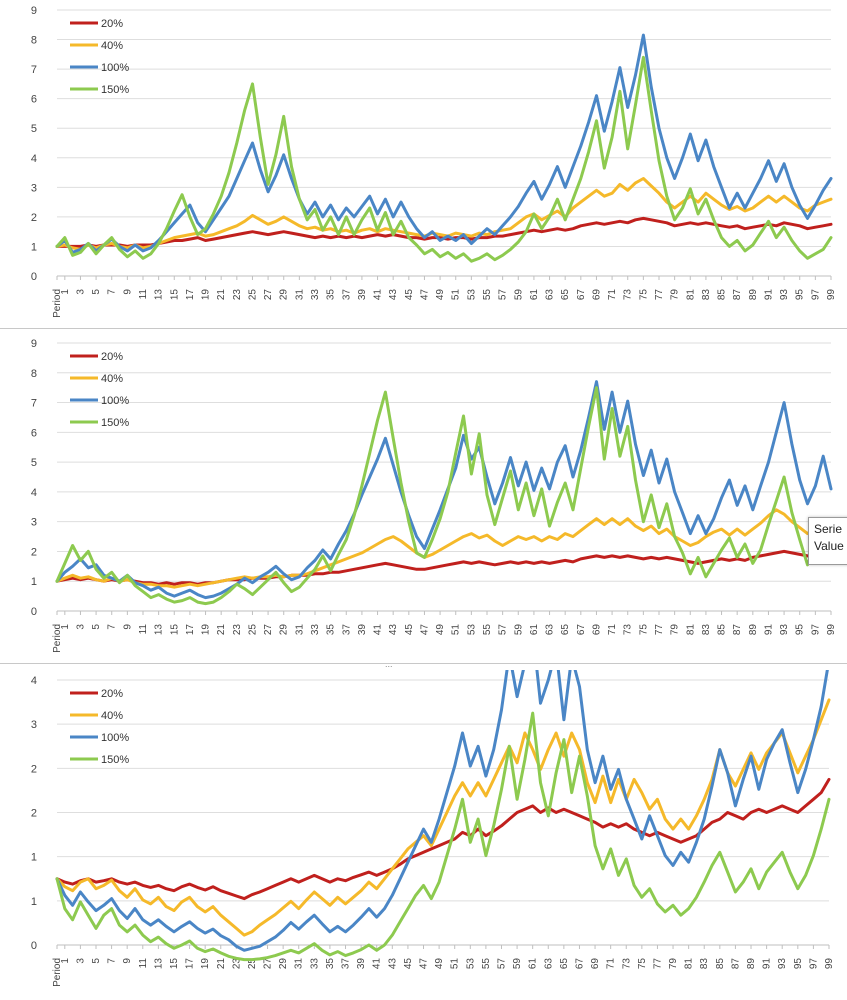 The height and width of the screenshot is (1000, 847). What do you see at coordinates (408, 964) in the screenshot?
I see `x-tick-label: 45` at bounding box center [408, 964].